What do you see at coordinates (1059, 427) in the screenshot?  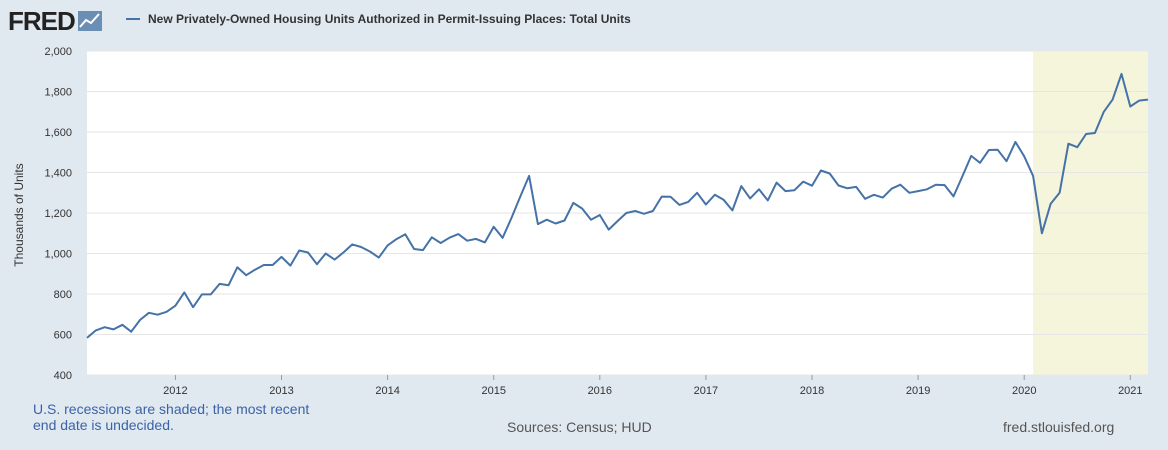 I see `fred-url-link: fred.stlouisfed.org` at bounding box center [1059, 427].